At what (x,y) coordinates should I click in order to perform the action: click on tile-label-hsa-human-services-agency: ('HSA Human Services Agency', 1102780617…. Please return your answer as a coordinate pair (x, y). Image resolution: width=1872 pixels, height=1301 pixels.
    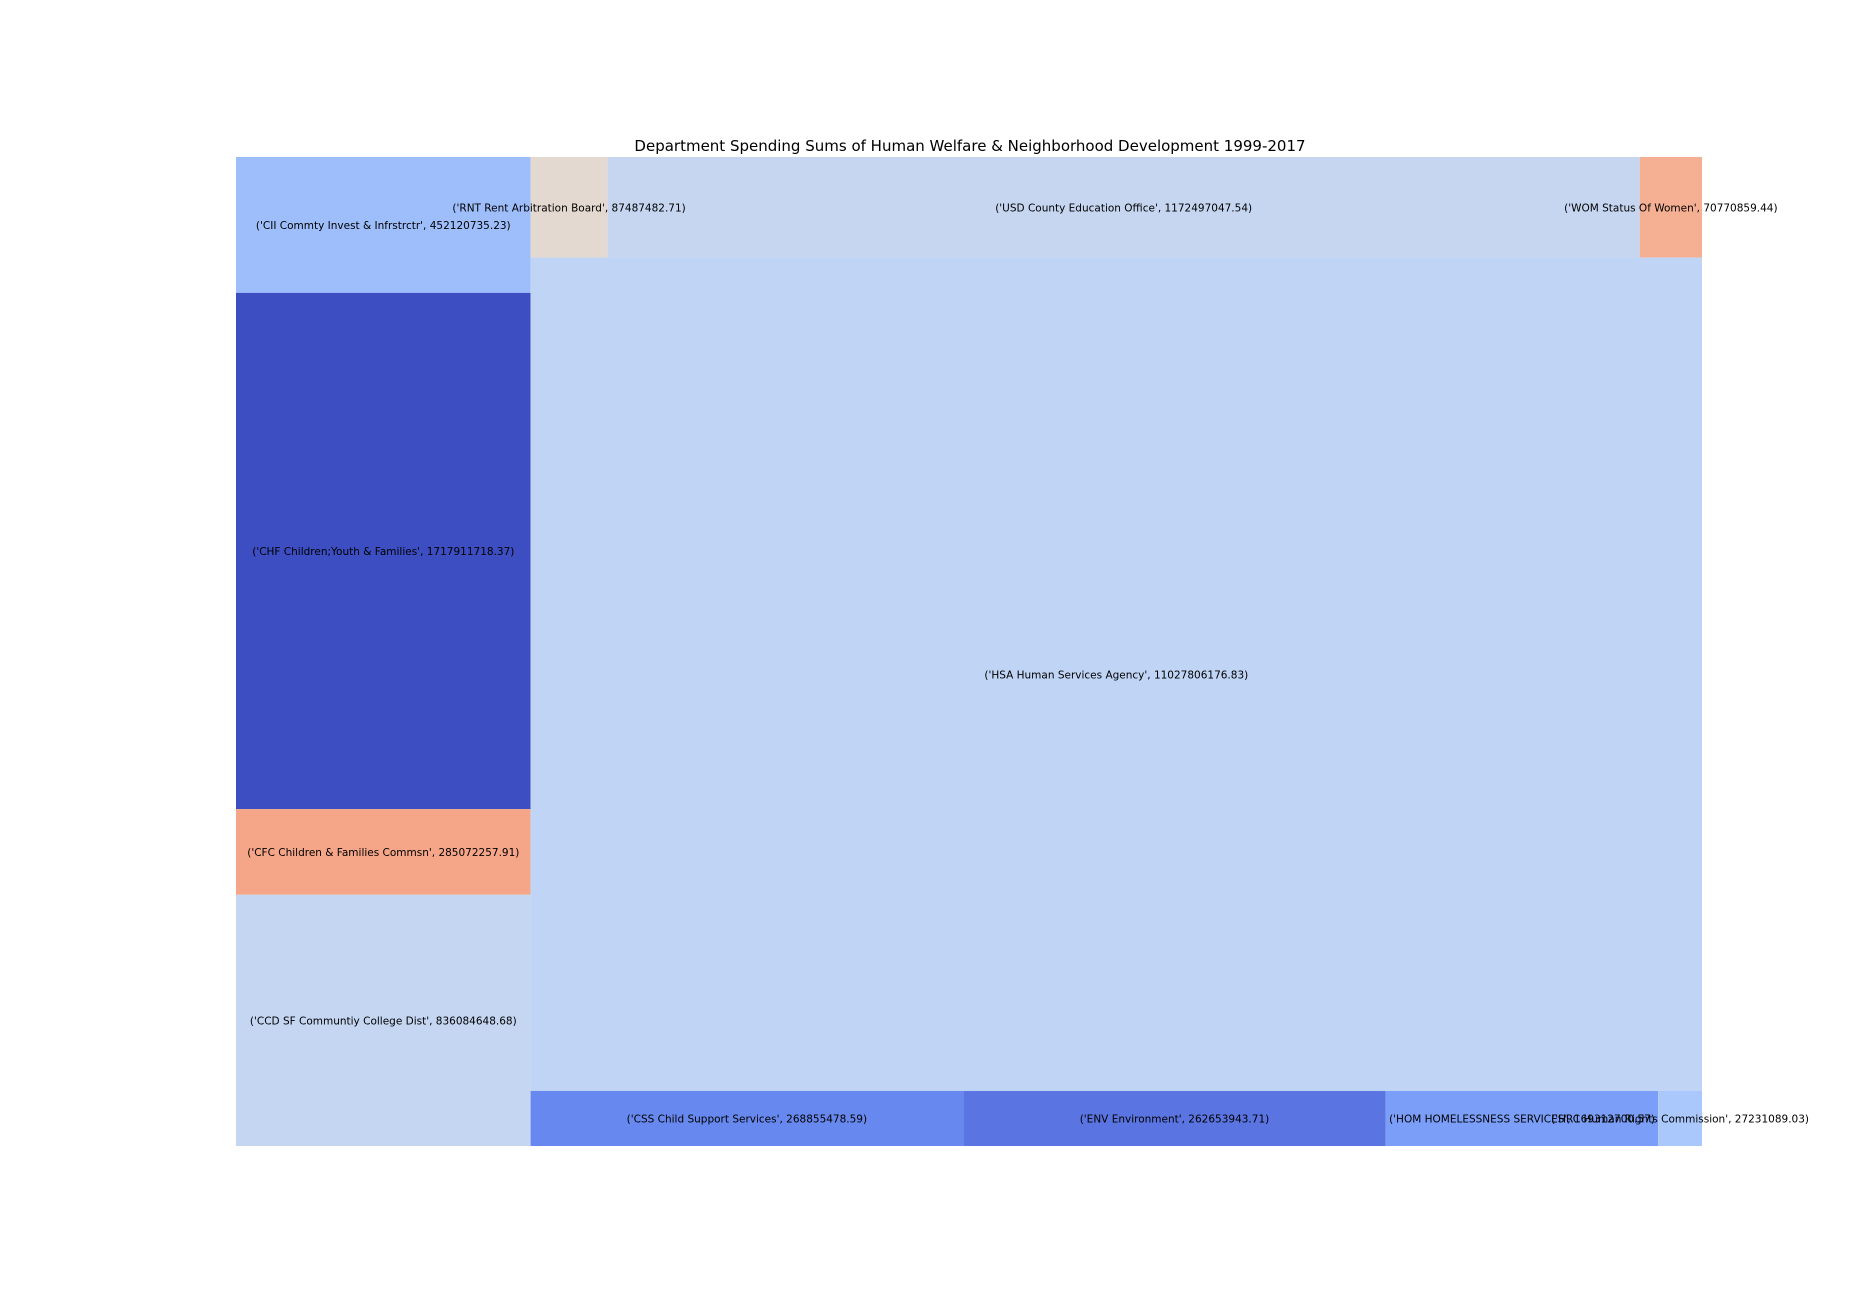
    Looking at the image, I should click on (1116, 675).